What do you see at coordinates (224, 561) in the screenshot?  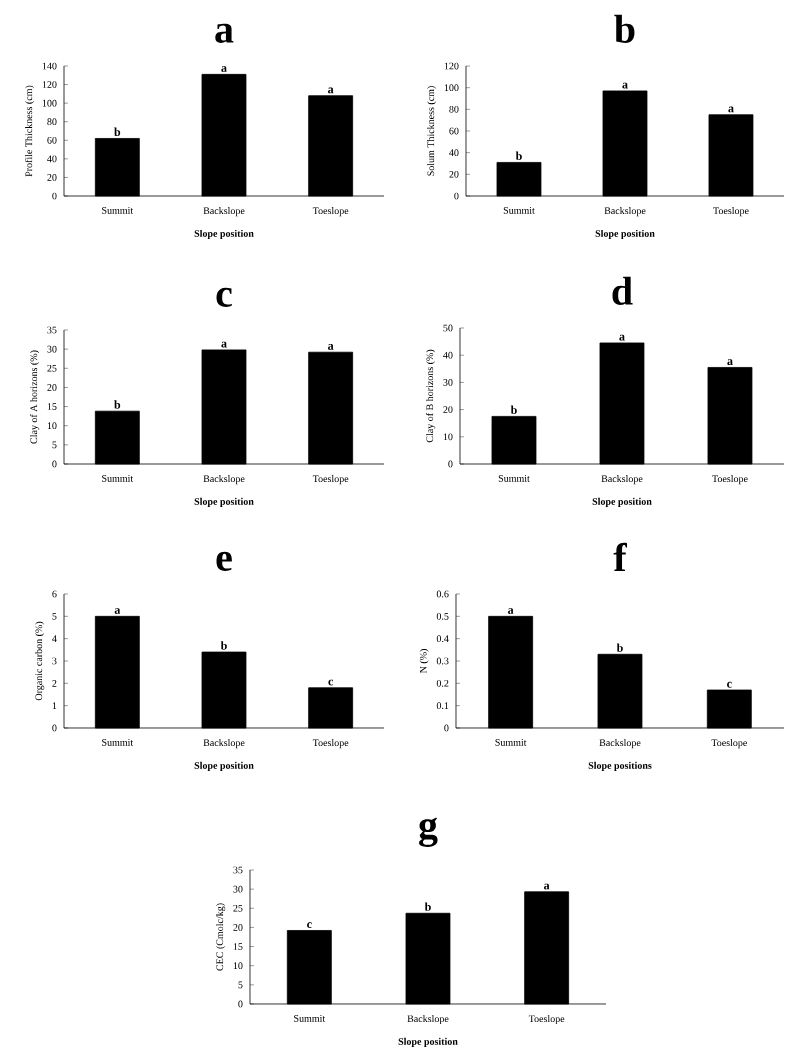 I see `chart-title: e` at bounding box center [224, 561].